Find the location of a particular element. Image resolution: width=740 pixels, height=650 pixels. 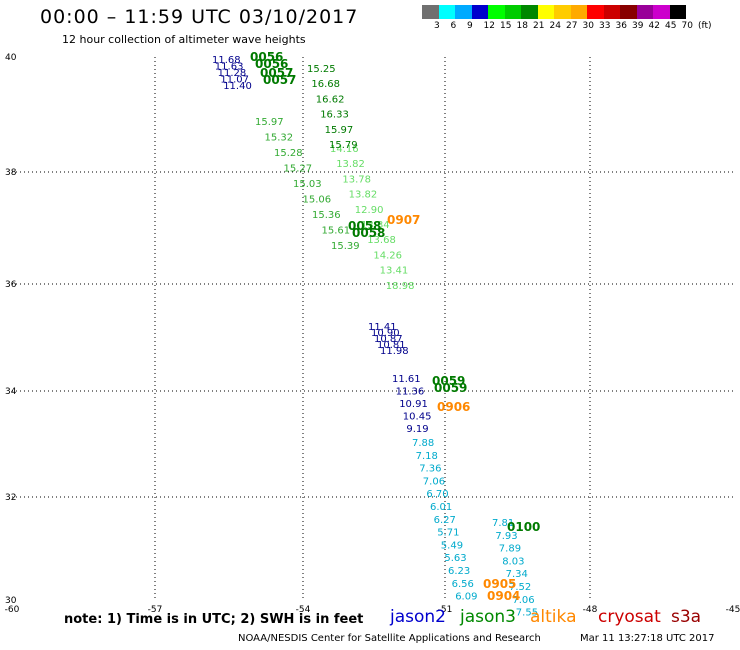

lon-tick-label: -54 is located at coordinates (303, 610).